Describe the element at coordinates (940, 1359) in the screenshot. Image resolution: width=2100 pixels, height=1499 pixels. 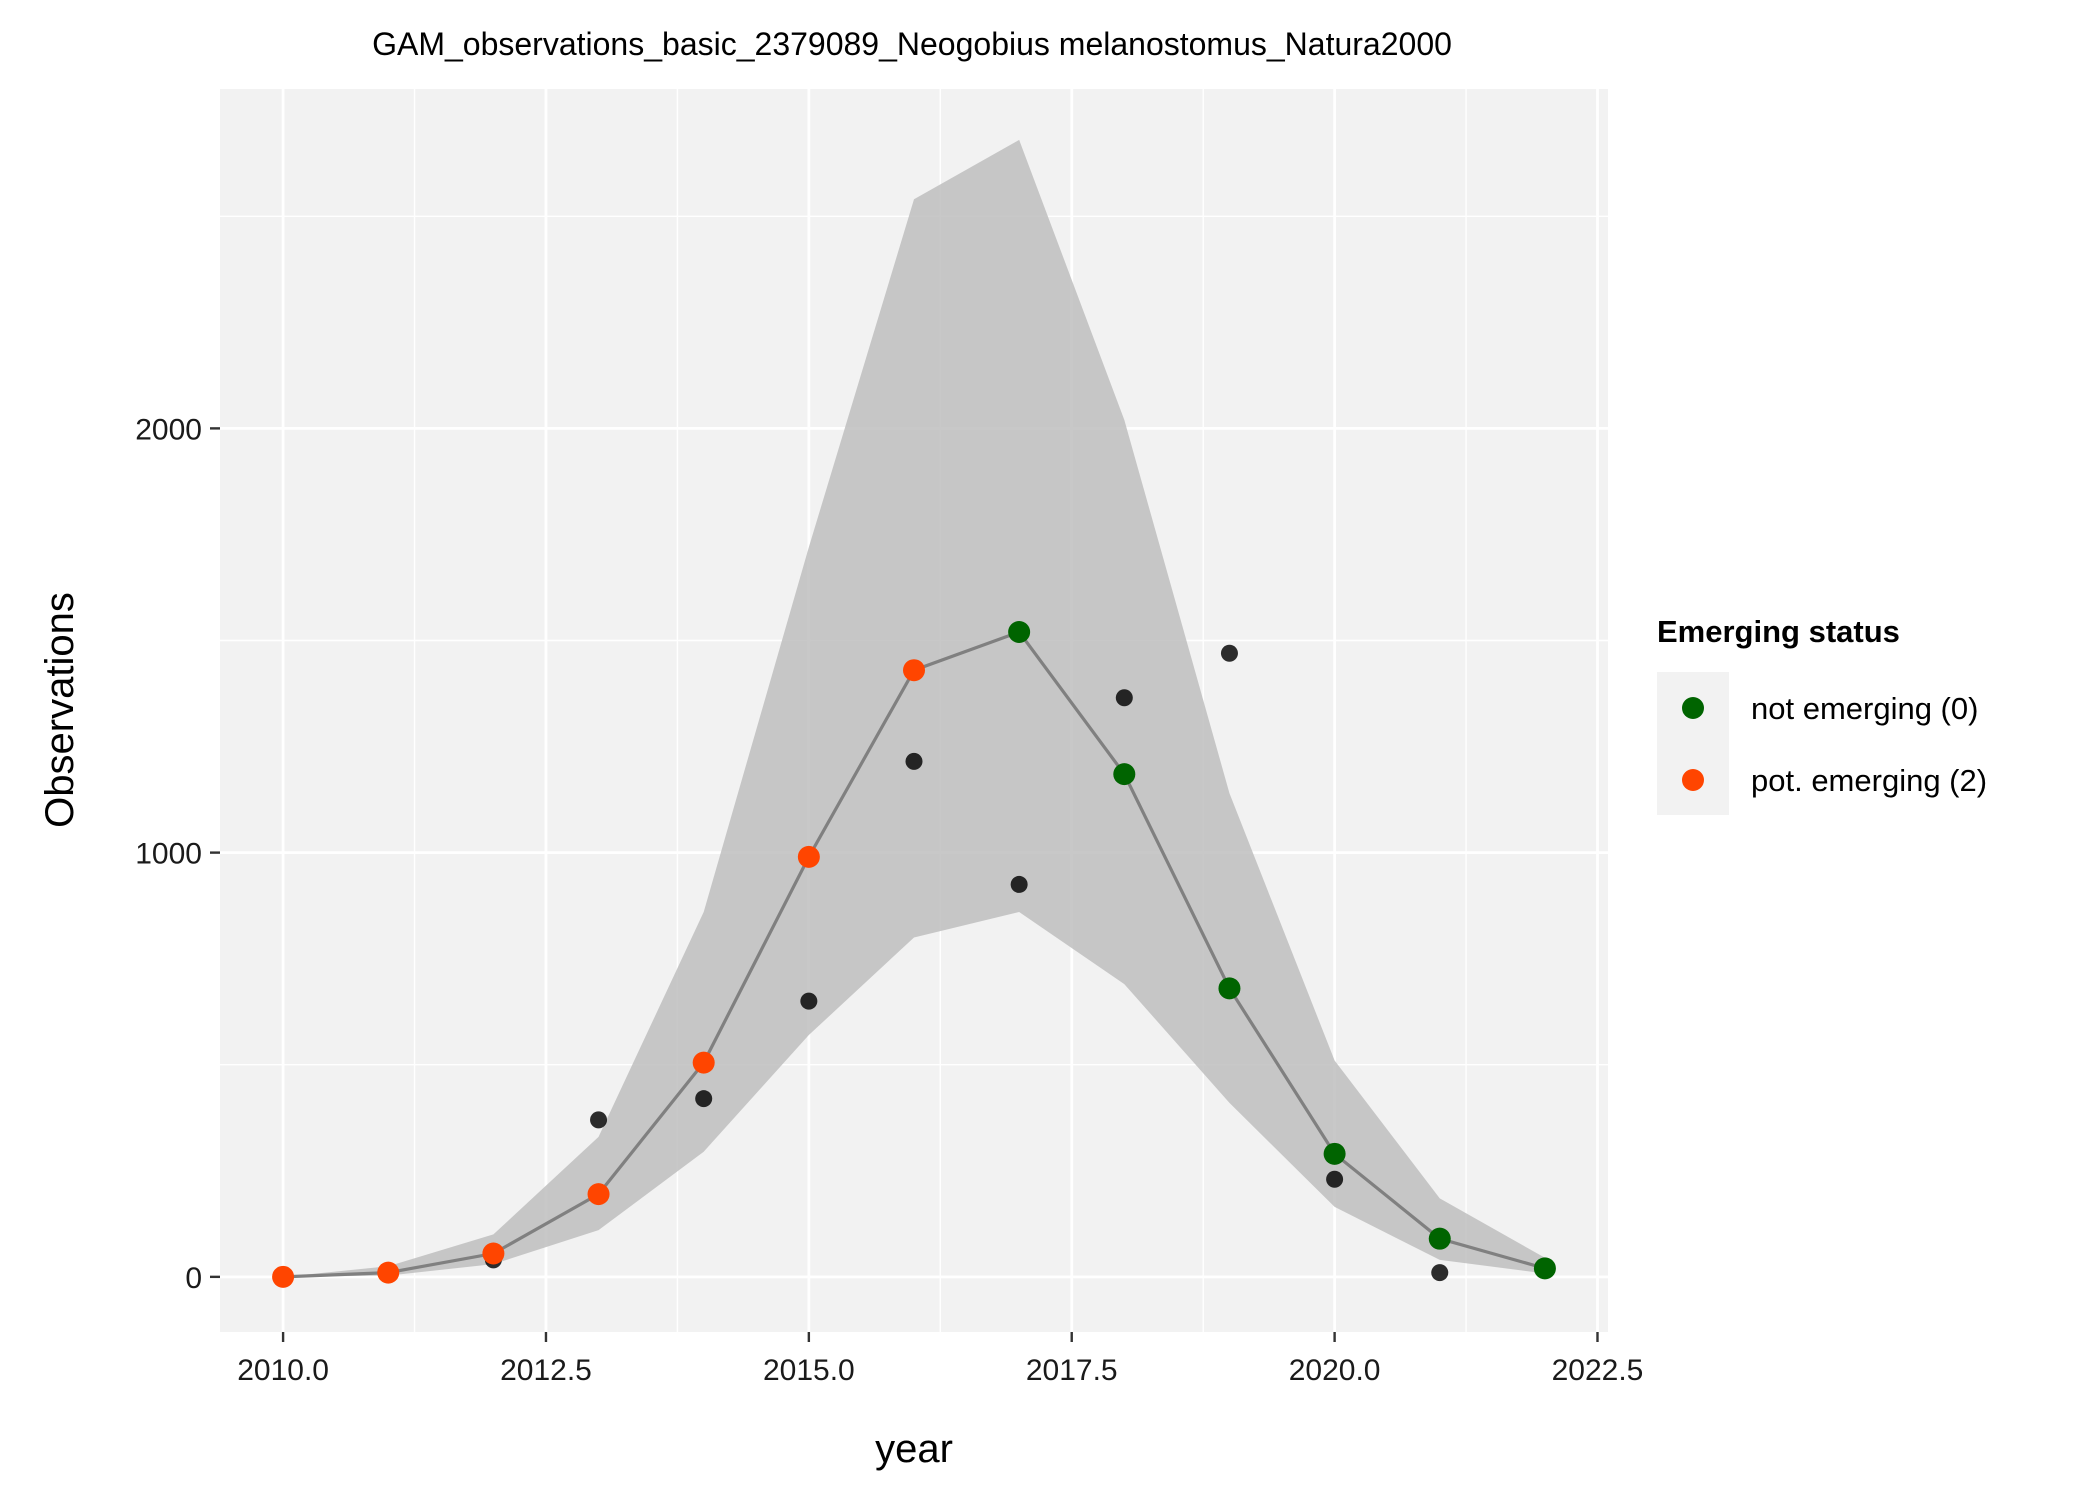
I see `x-axis: 2010.0 2012.5 2015.0 2017.5 2020.0 2022.5` at that location.